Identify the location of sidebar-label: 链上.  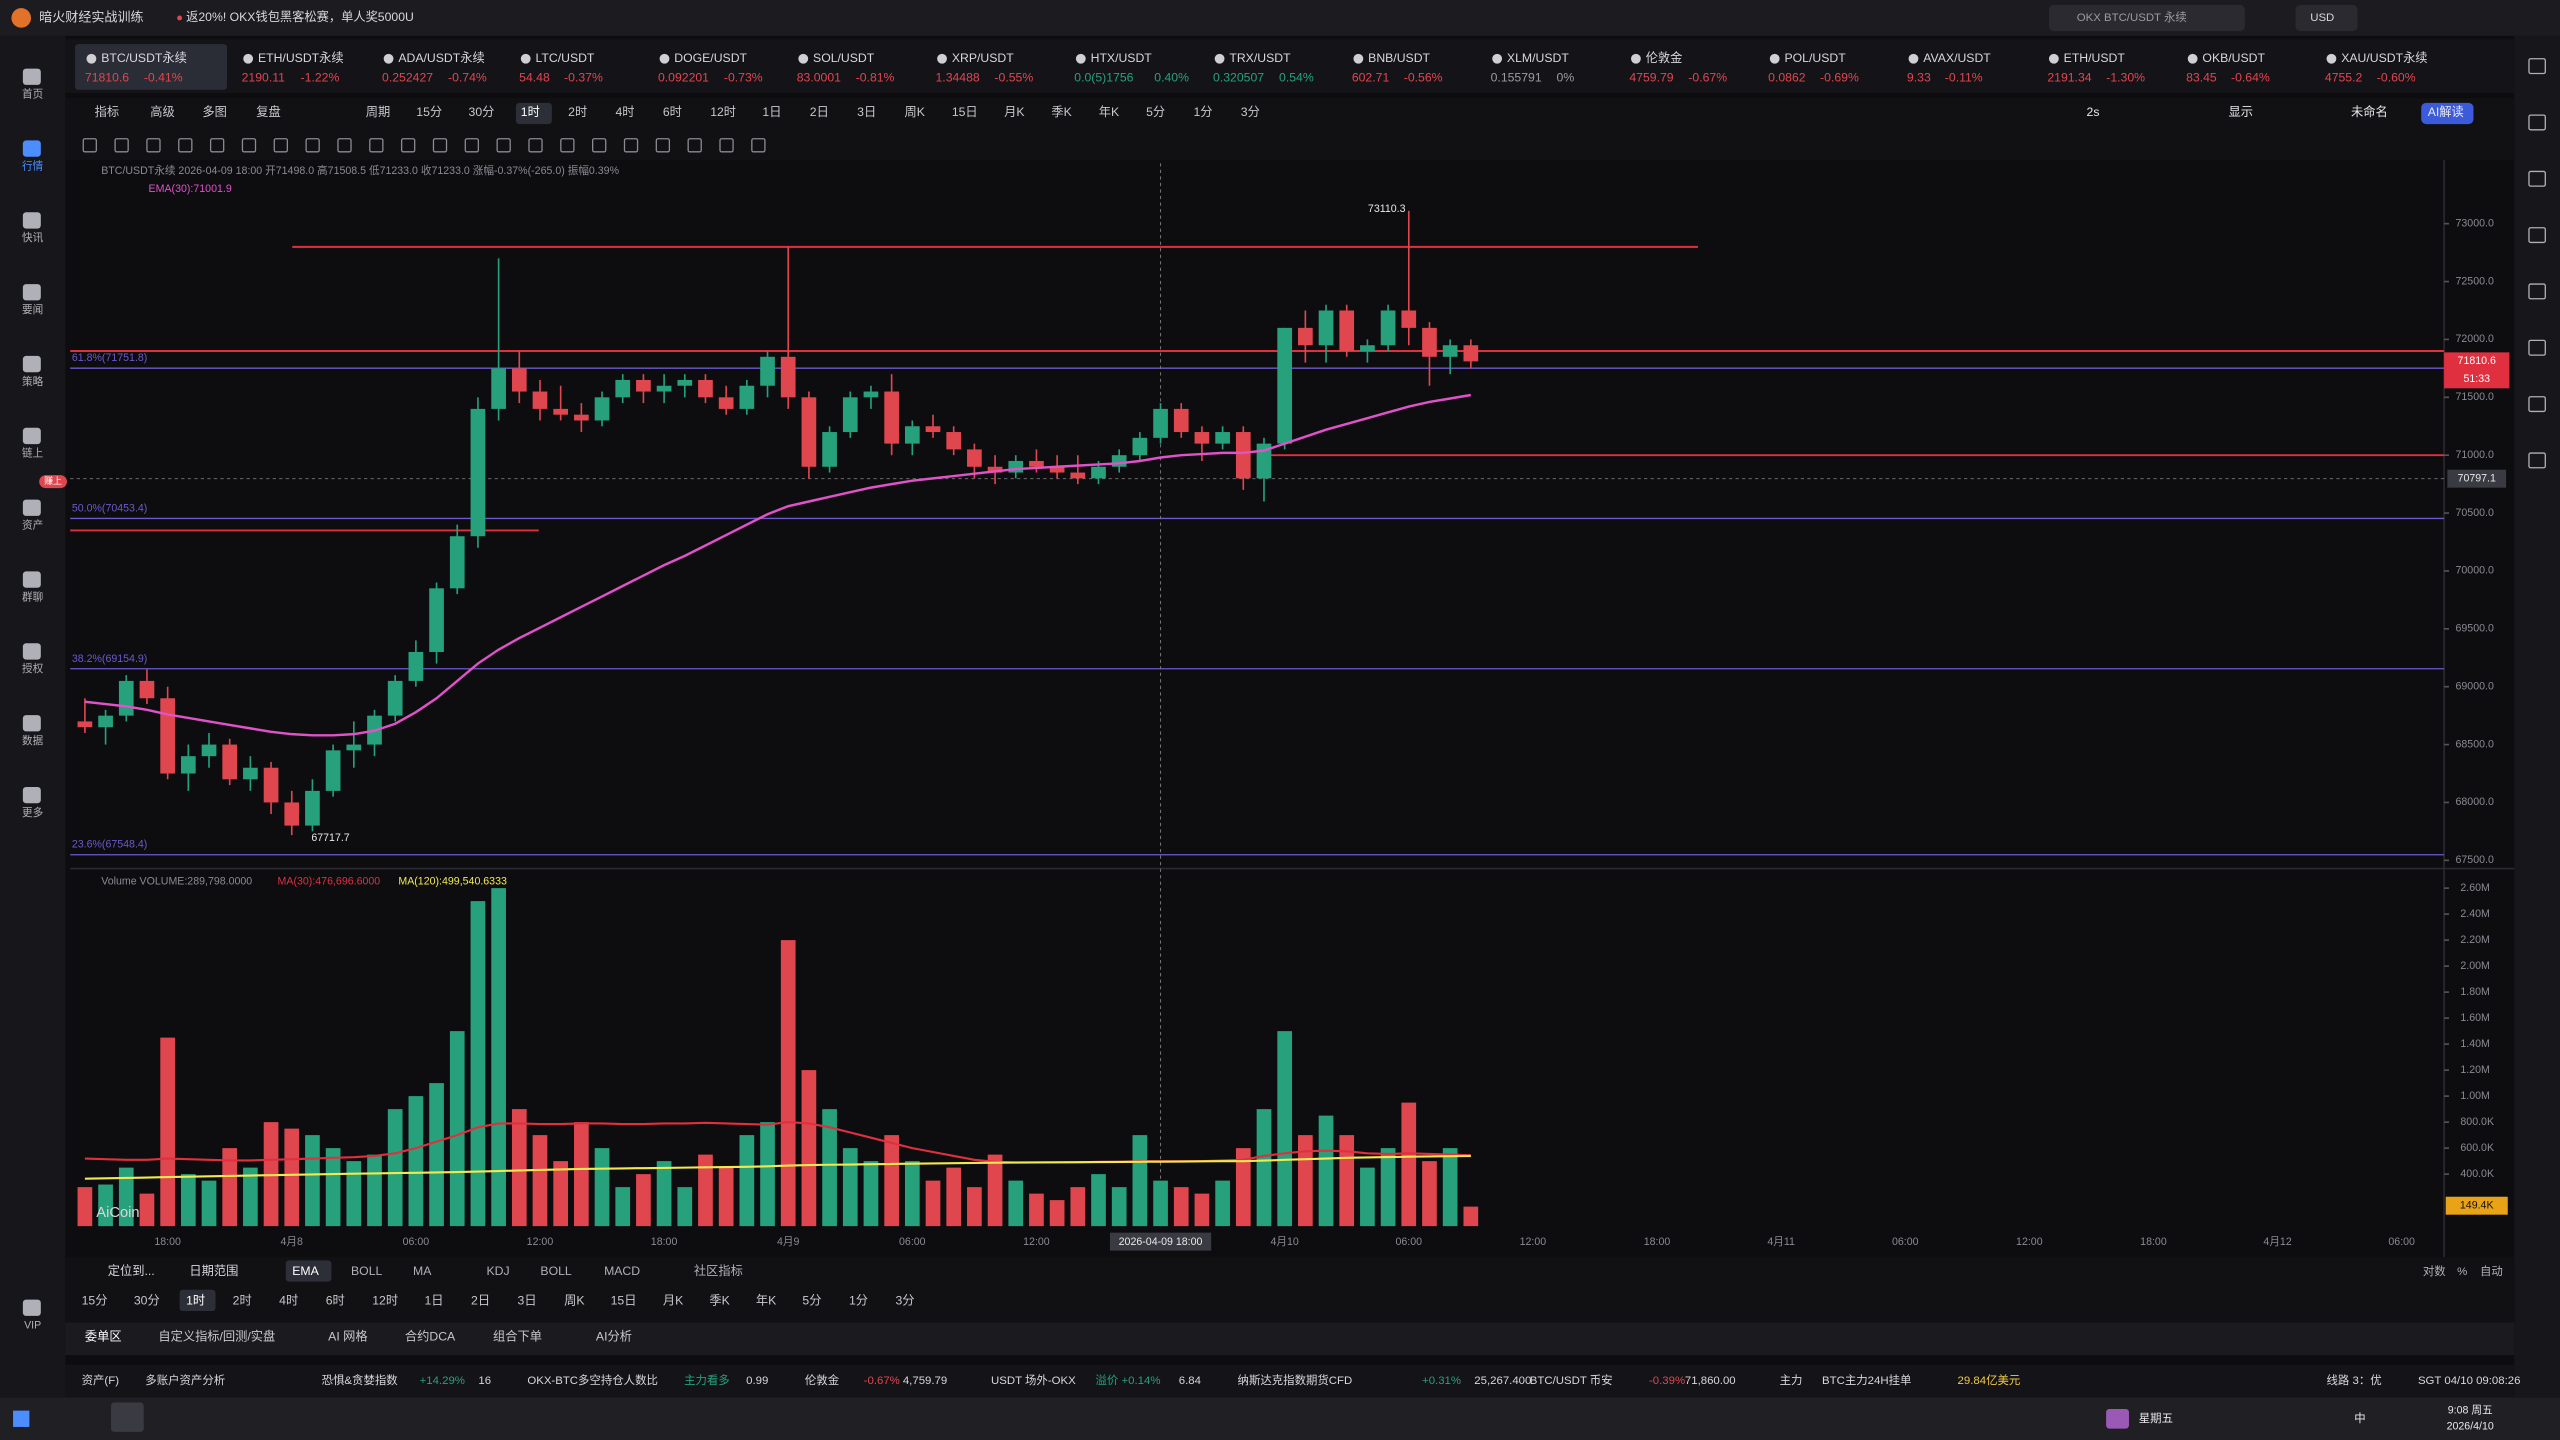
(33, 453).